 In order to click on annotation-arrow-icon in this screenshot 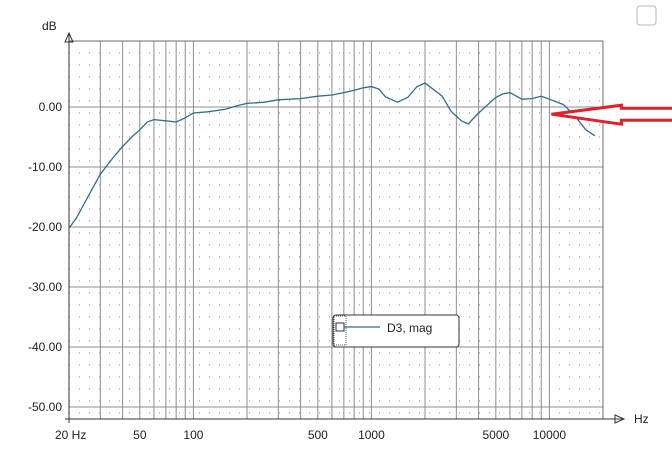, I will do `click(611, 114)`.